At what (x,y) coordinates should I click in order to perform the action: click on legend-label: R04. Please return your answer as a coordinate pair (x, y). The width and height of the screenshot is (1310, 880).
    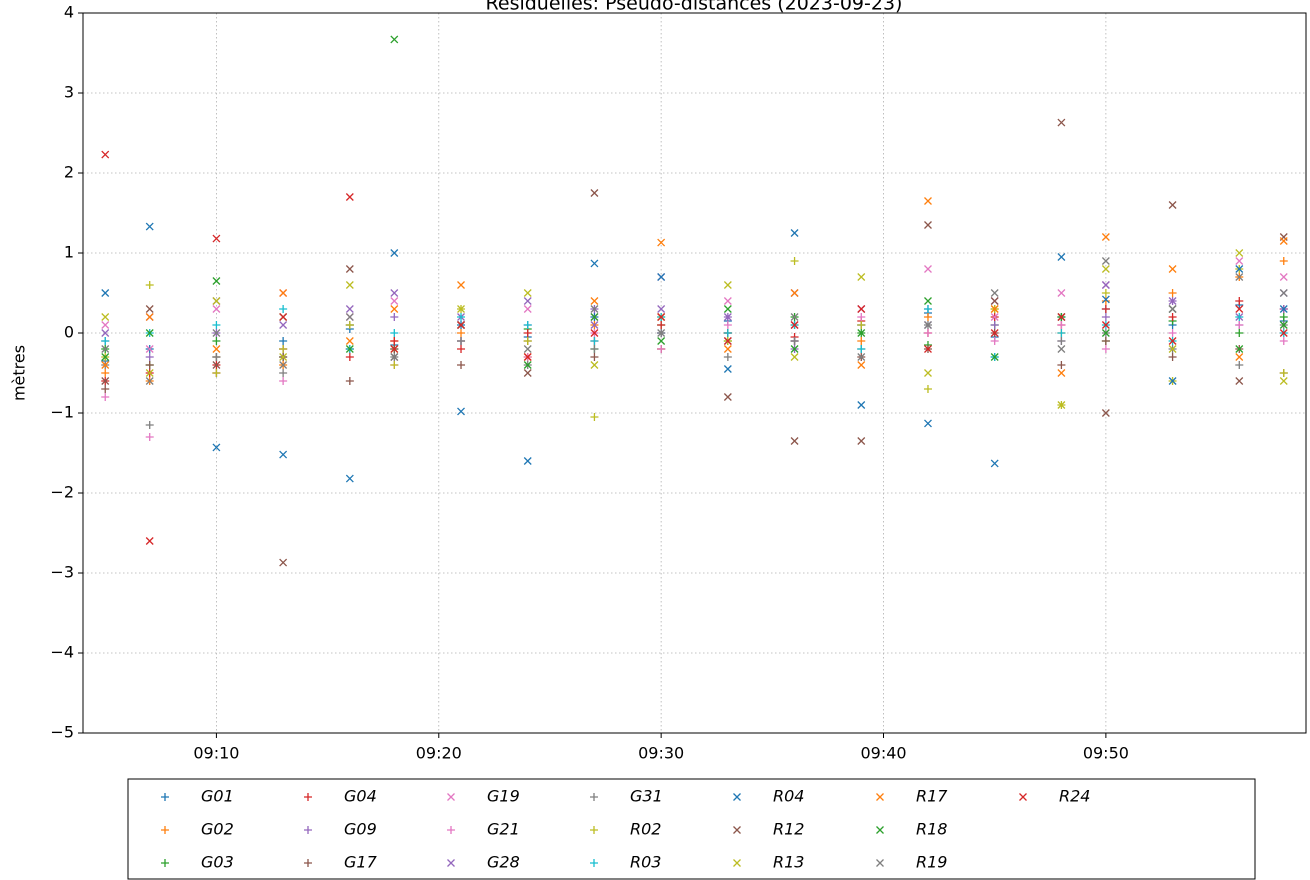
    Looking at the image, I should click on (788, 796).